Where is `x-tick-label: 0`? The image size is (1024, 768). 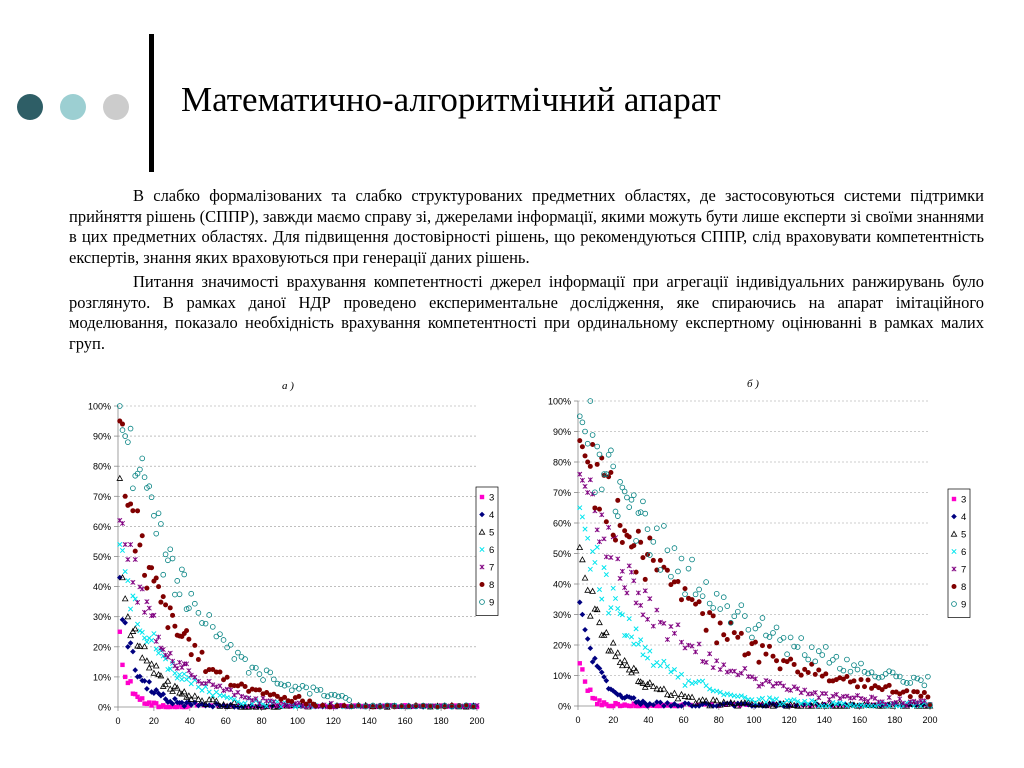
x-tick-label: 0 is located at coordinates (577, 720).